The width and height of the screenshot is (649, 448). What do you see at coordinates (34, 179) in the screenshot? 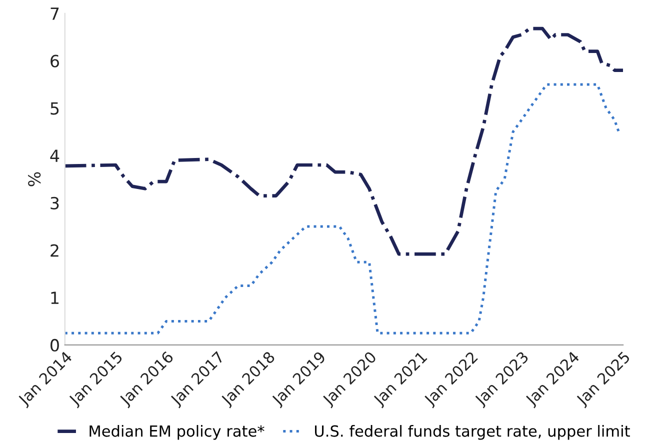
I see `y-axis-title: %` at bounding box center [34, 179].